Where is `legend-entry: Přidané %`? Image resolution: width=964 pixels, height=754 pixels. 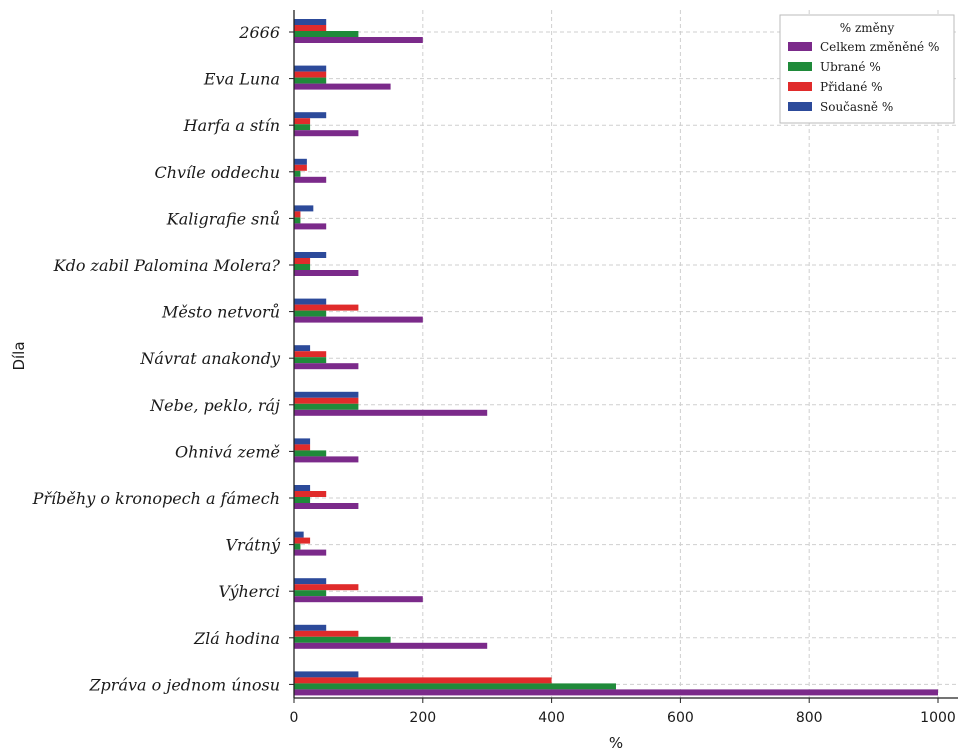 legend-entry: Přidané % is located at coordinates (851, 87).